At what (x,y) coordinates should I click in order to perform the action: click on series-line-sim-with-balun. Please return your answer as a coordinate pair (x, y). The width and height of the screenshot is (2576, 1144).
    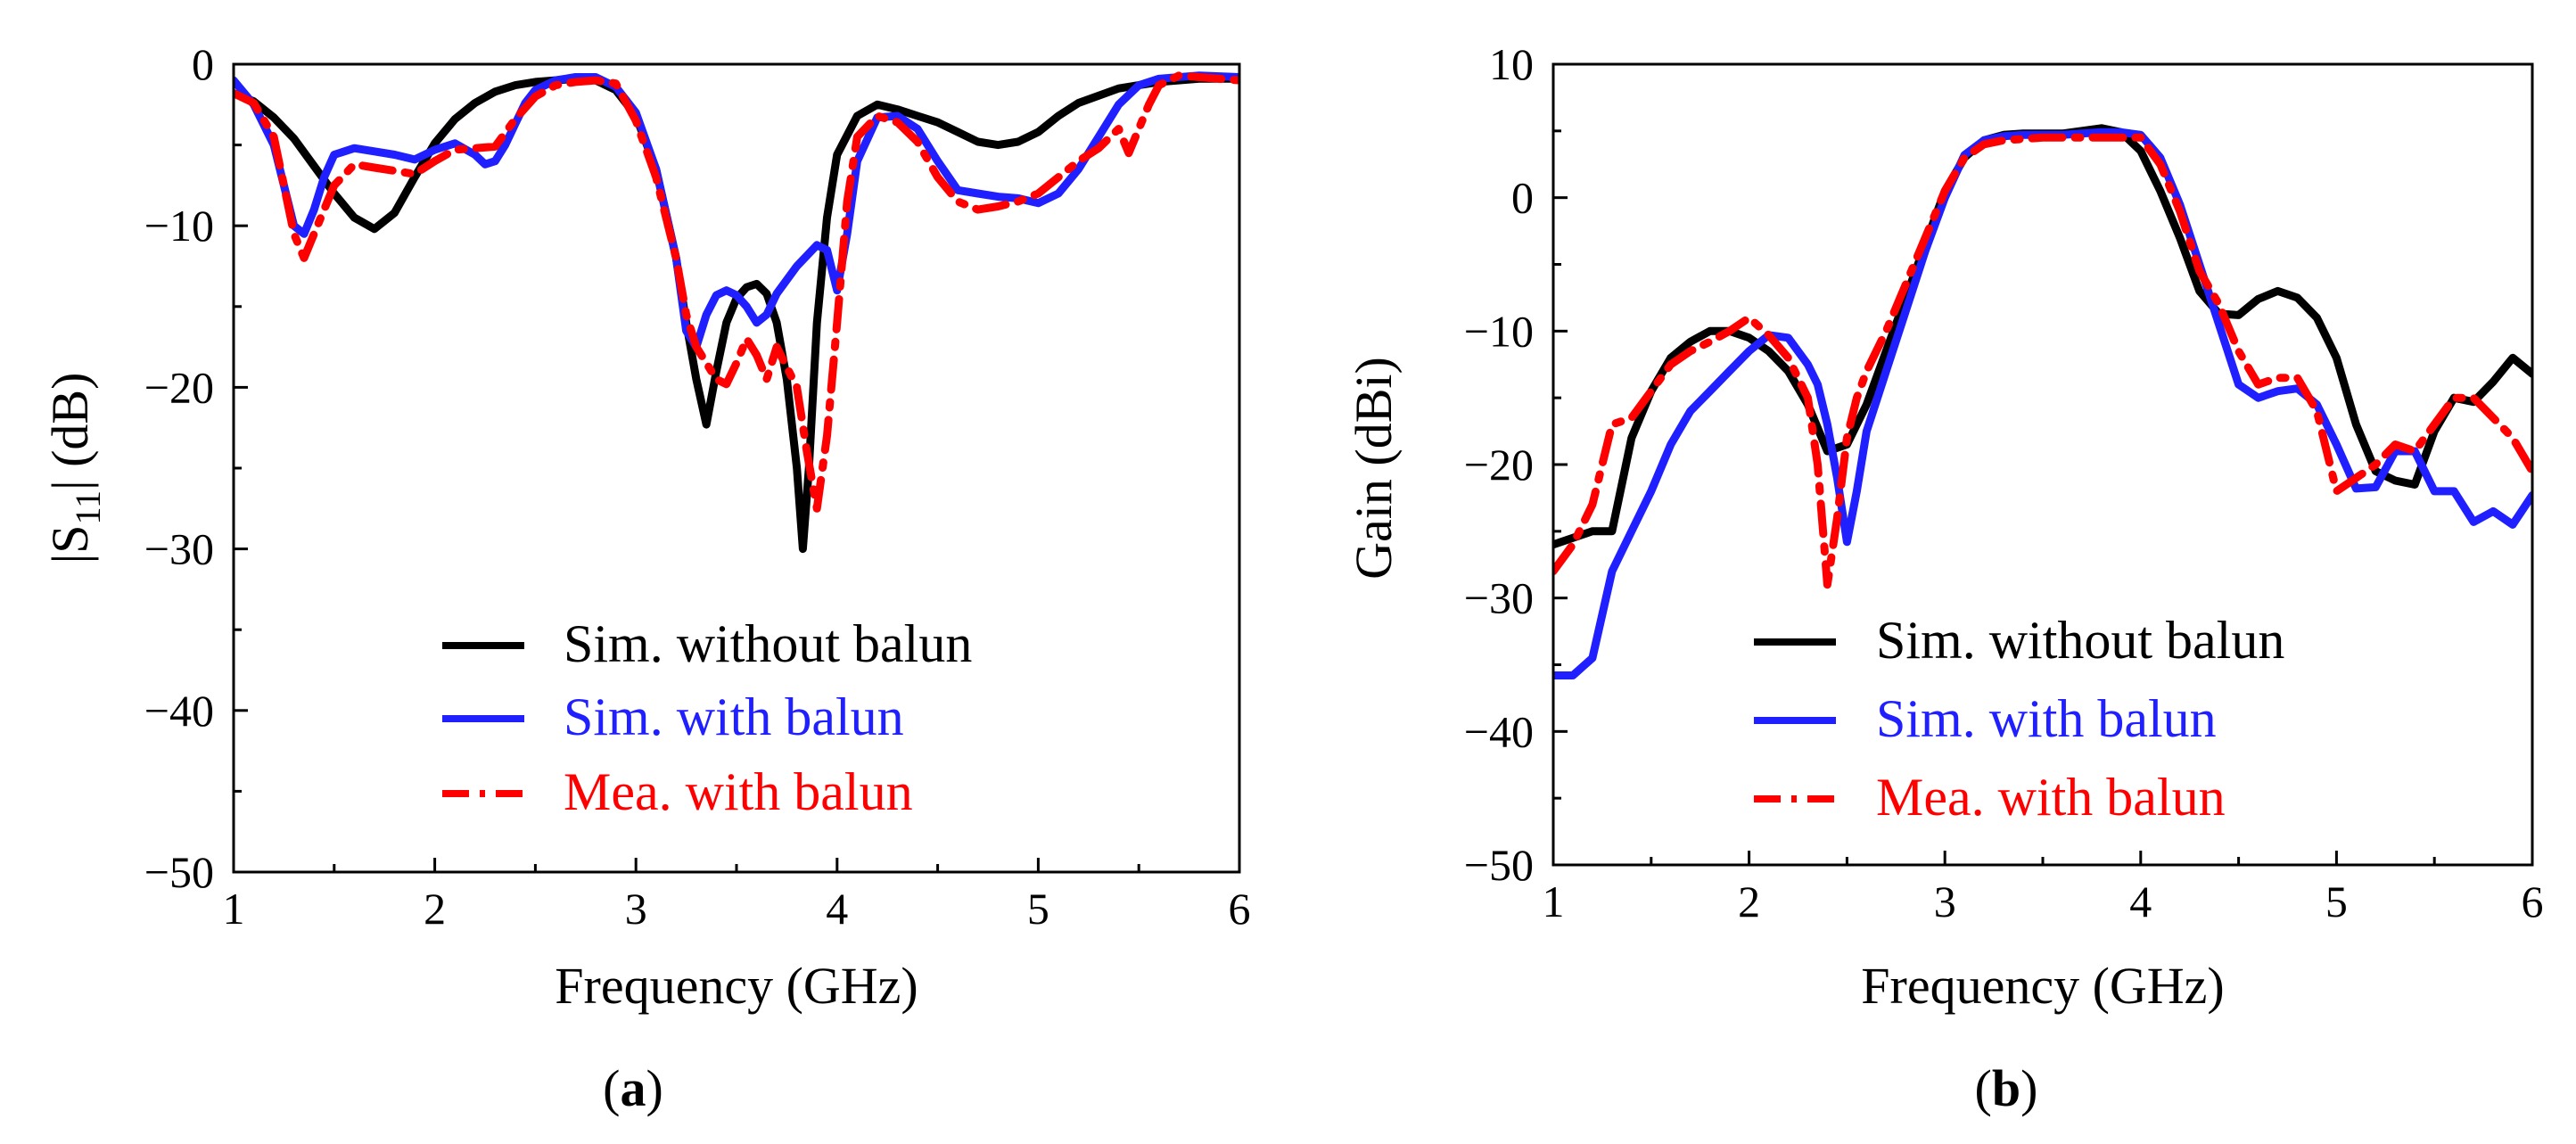
    Looking at the image, I should click on (736, 211).